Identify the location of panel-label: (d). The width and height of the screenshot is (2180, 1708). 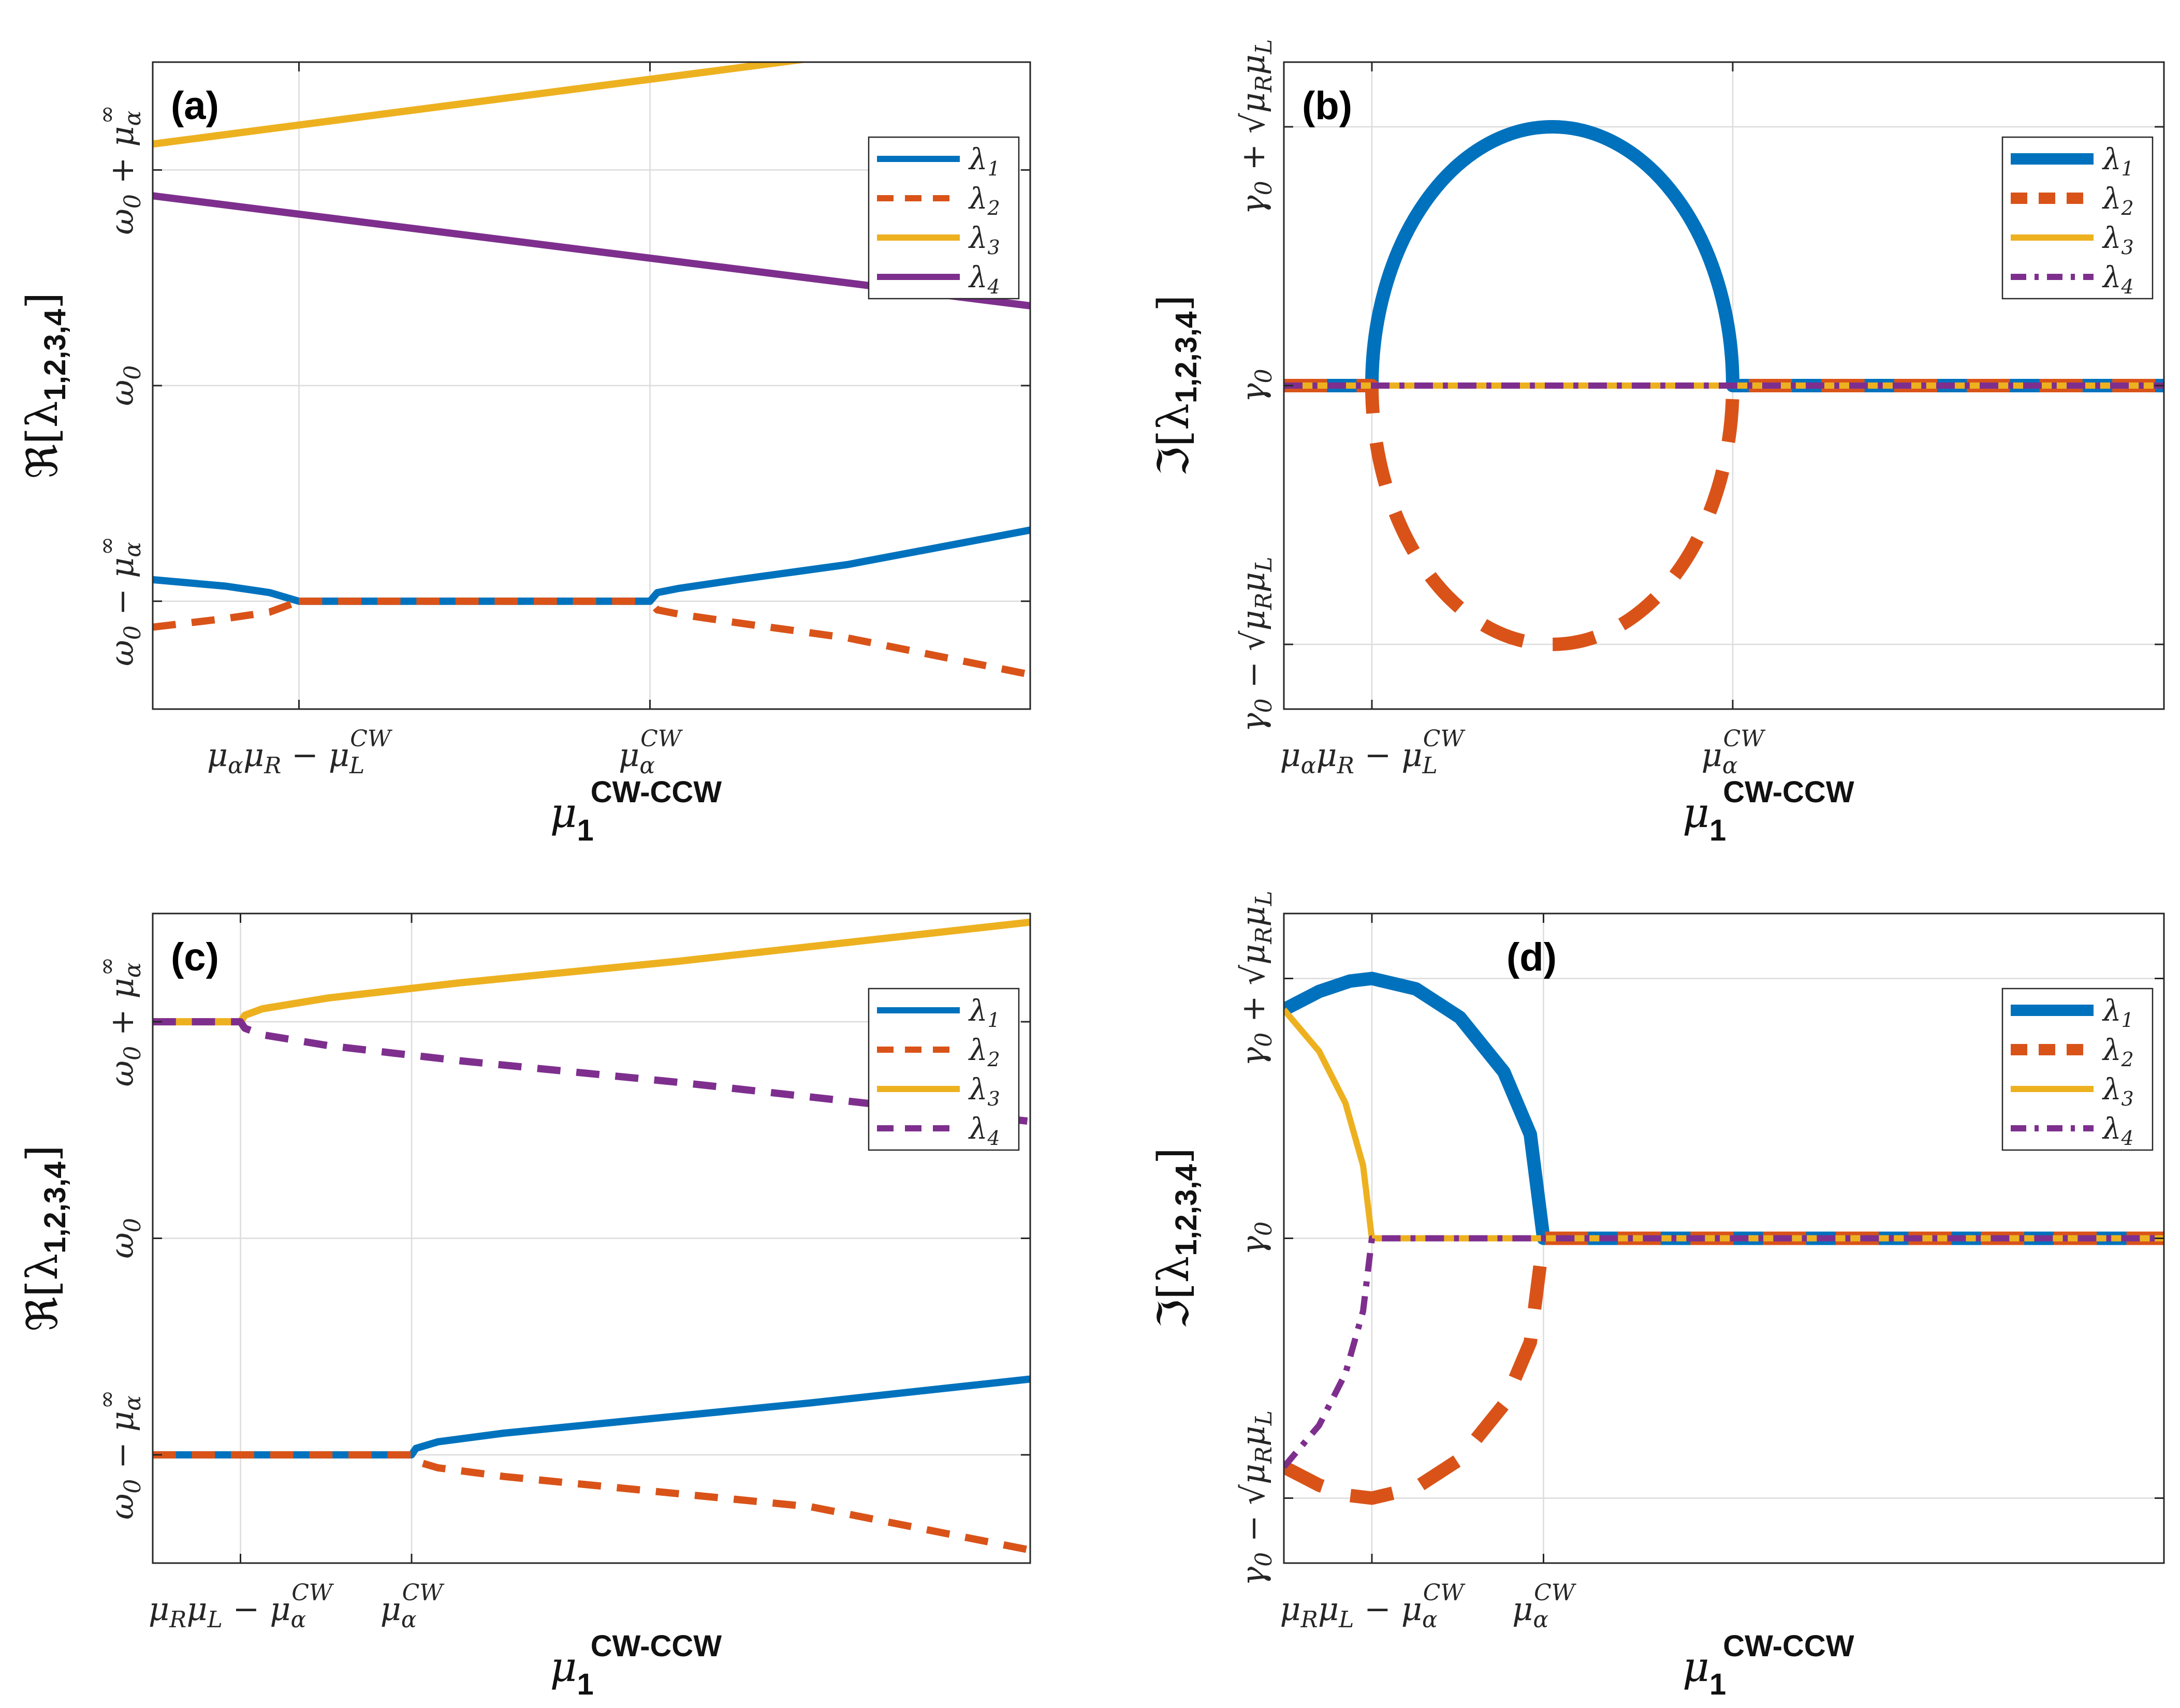
(1531, 957).